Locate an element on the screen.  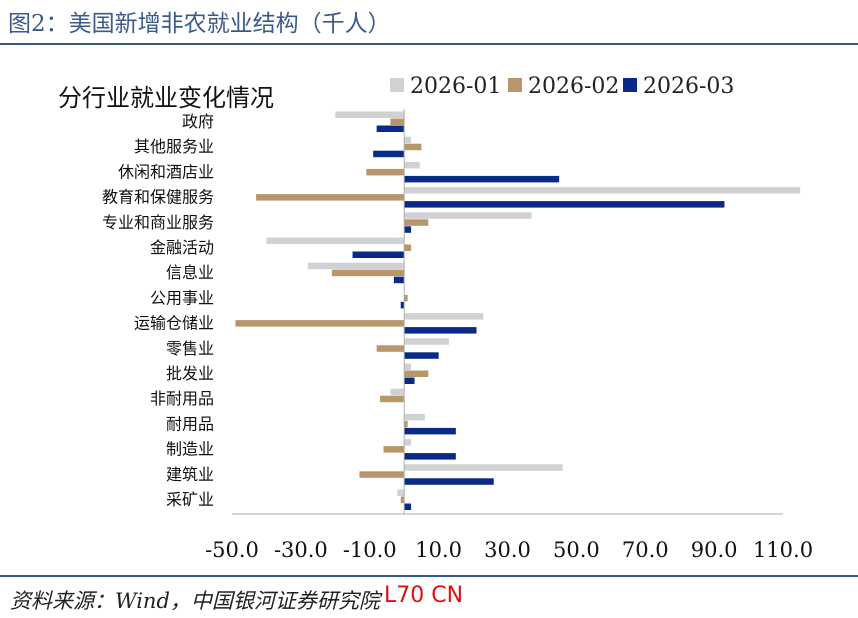
bar-2026-01-休闲和酒店业 is located at coordinates (412, 165).